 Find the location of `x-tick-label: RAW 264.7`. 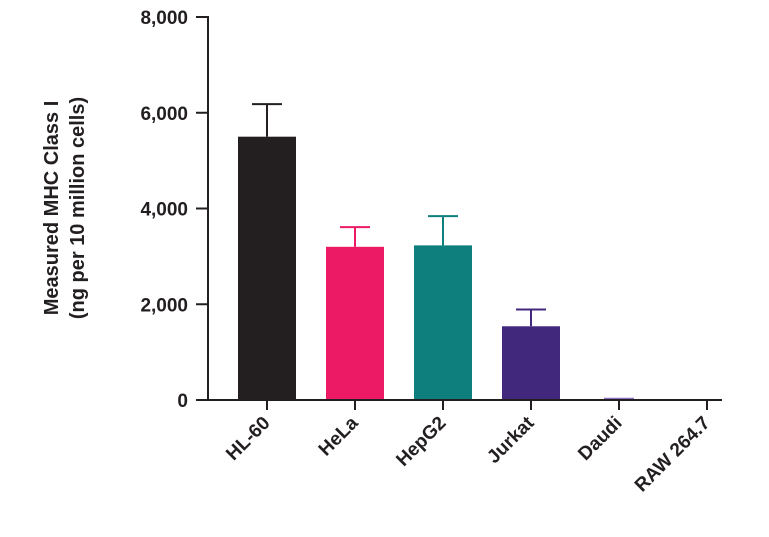

x-tick-label: RAW 264.7 is located at coordinates (673, 455).